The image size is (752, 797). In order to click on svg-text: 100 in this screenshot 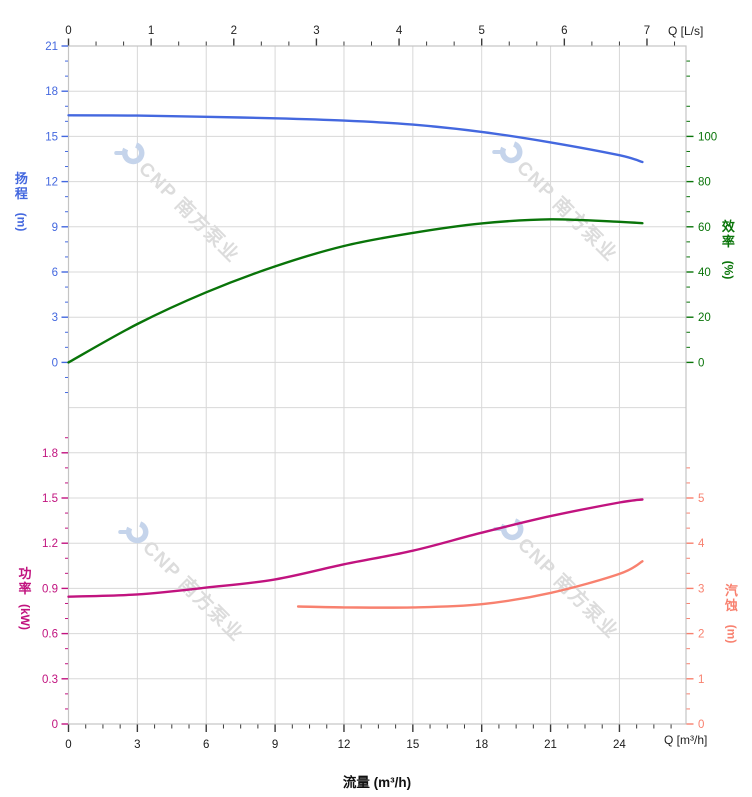, I will do `click(707, 137)`.